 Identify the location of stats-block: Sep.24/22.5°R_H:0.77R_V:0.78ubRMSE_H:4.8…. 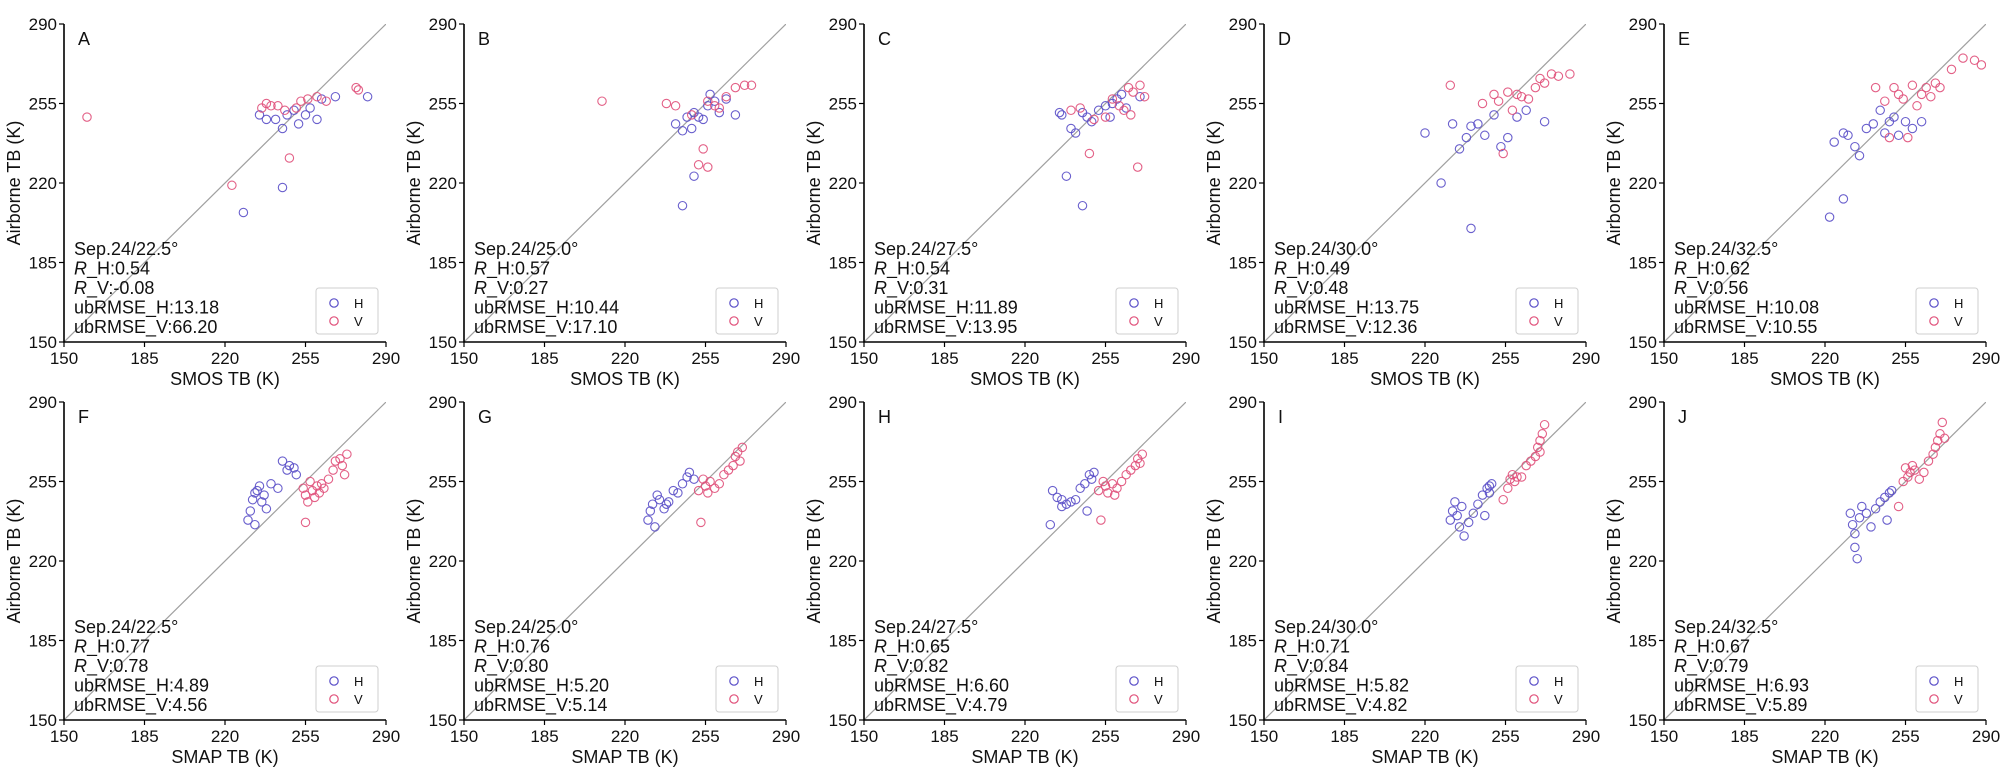
(141, 666).